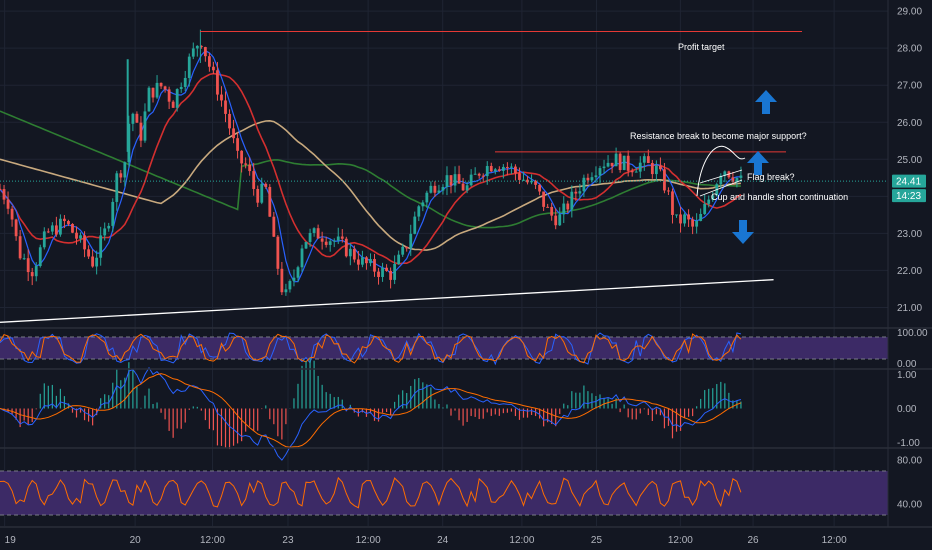 This screenshot has height=550, width=932. I want to click on last-price-tag: 24.41, so click(909, 181).